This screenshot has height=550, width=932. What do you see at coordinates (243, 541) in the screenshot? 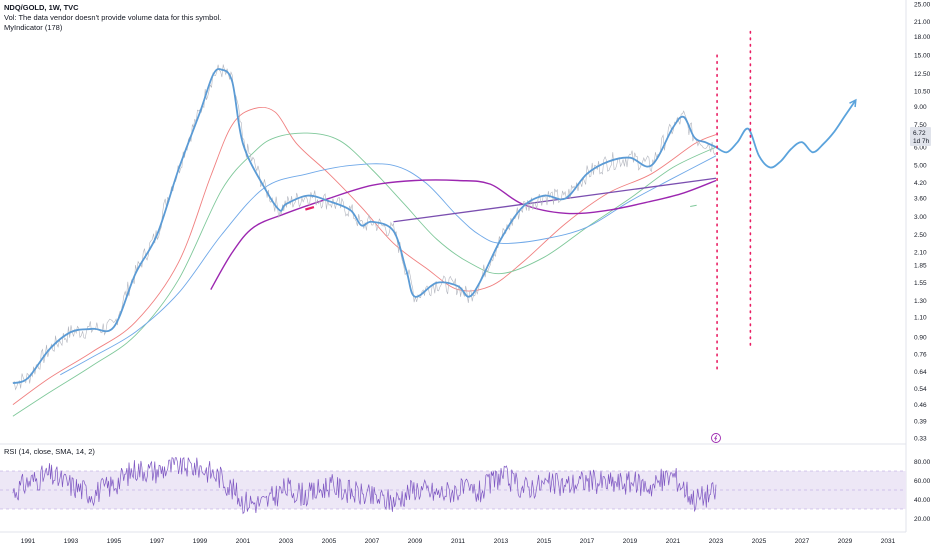
I see `x-tick-label: 2001` at bounding box center [243, 541].